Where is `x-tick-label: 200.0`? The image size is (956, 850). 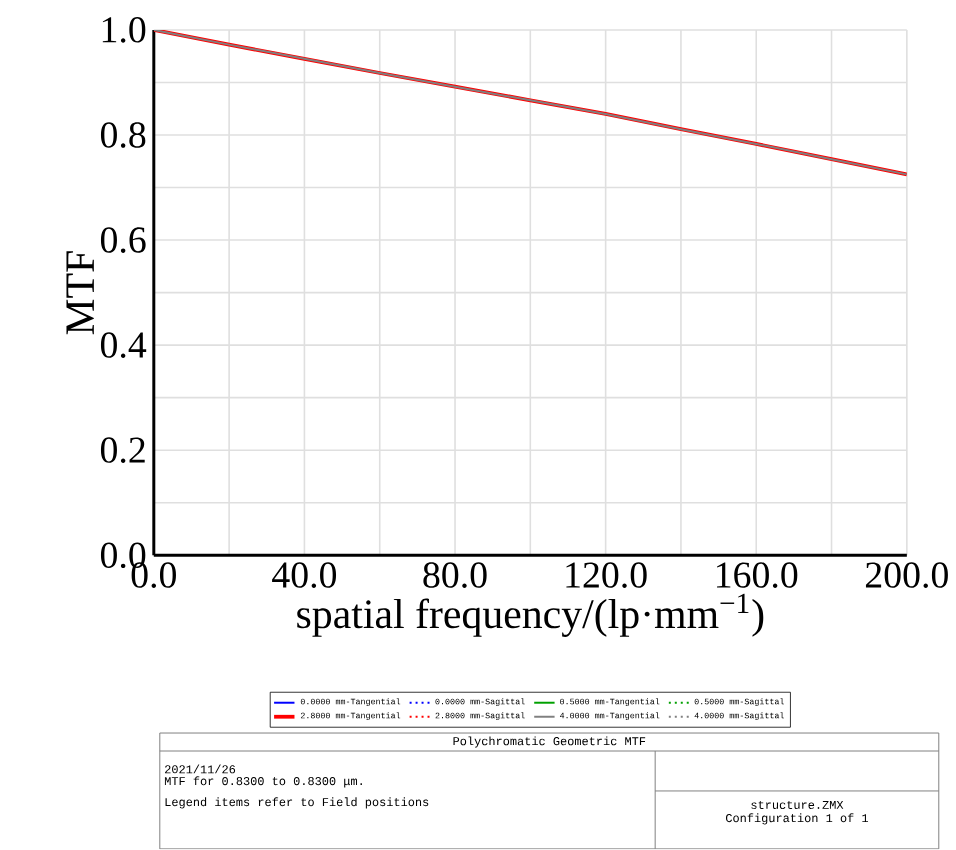 x-tick-label: 200.0 is located at coordinates (906, 575).